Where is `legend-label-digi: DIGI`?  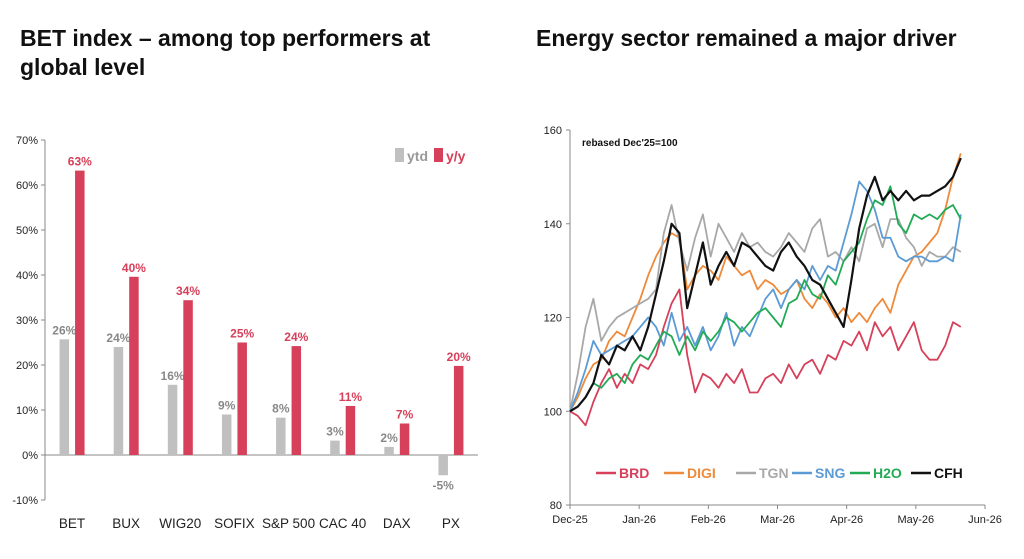
legend-label-digi: DIGI is located at coordinates (701, 473).